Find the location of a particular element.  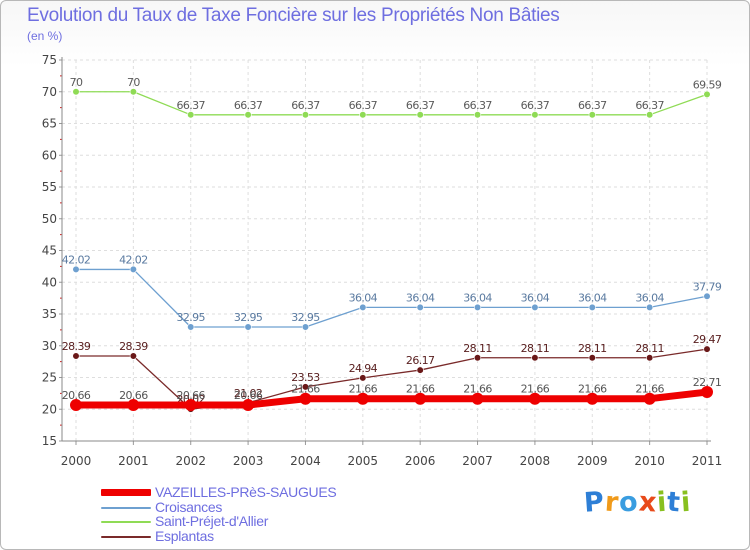

y-tick-label: 20 is located at coordinates (49, 409).